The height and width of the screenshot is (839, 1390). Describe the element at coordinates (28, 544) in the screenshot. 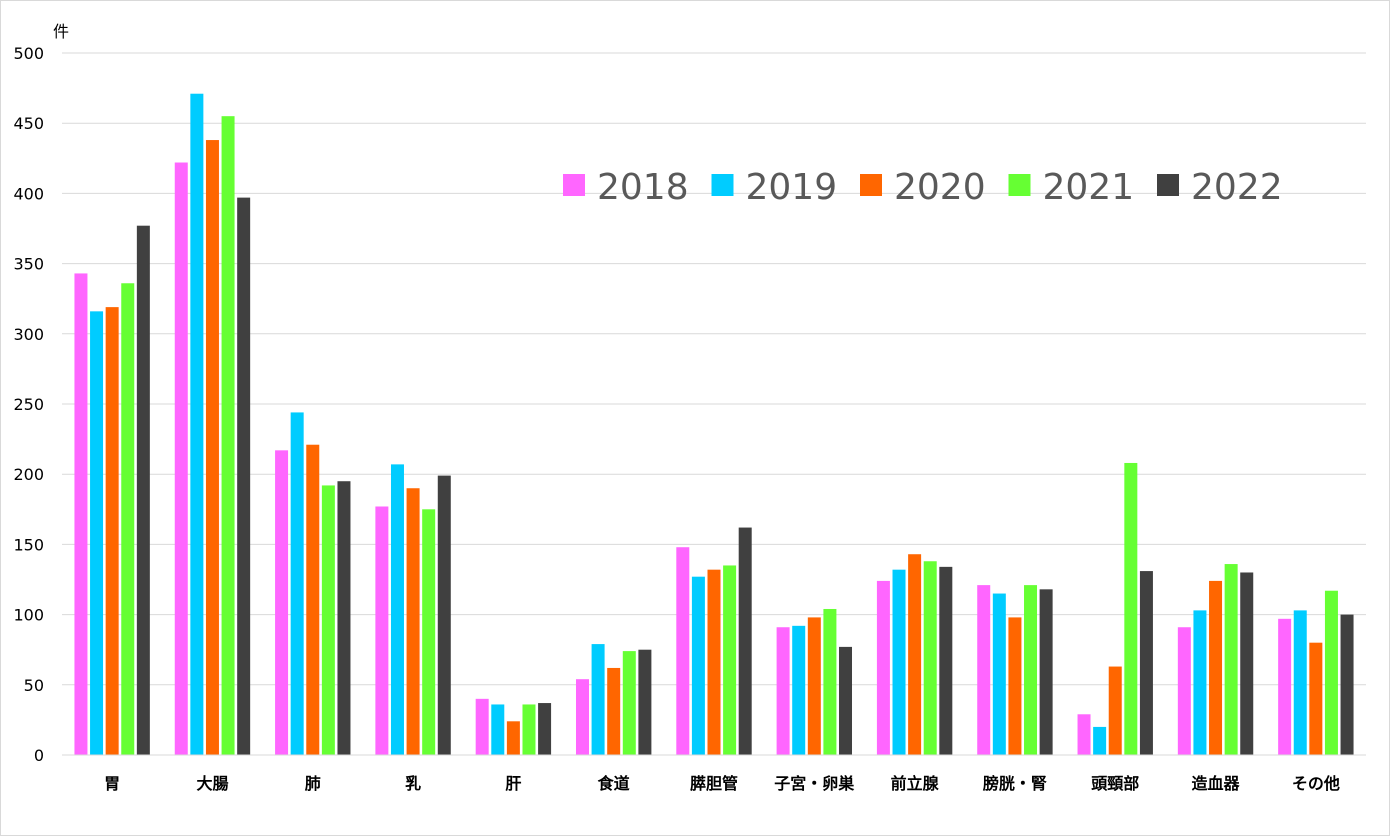

I see `y-tick-label: 150` at that location.